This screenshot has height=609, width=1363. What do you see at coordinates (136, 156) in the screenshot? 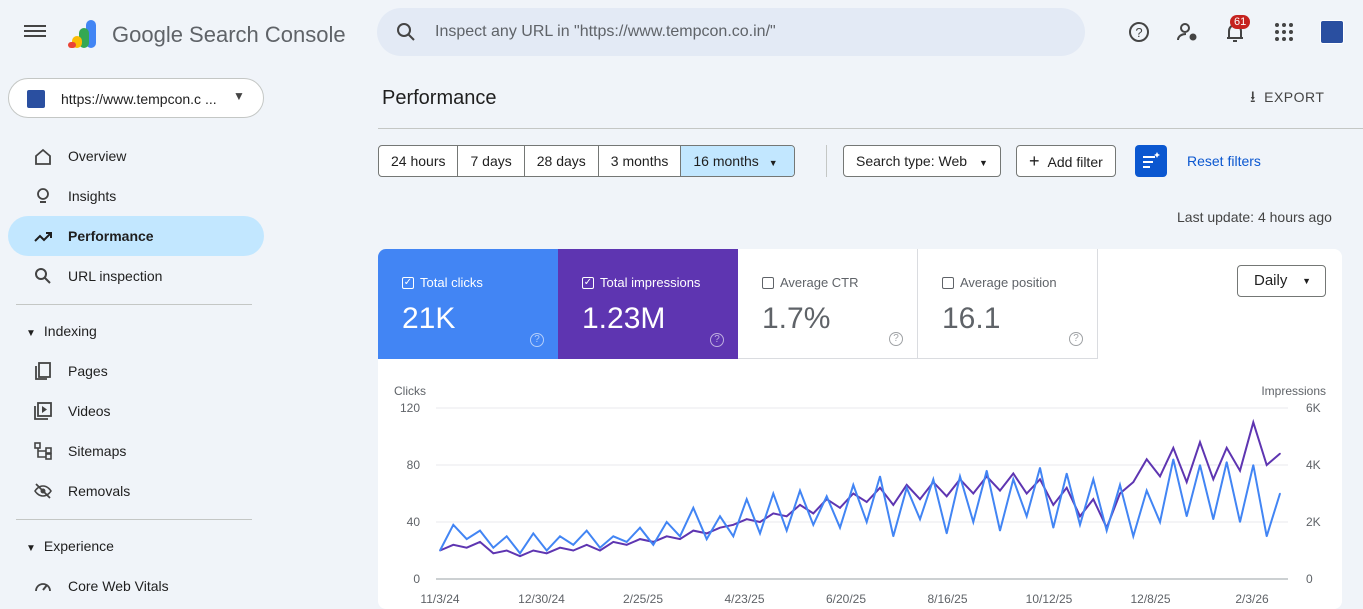
I see `sidebar-item-overview: Overview` at bounding box center [136, 156].